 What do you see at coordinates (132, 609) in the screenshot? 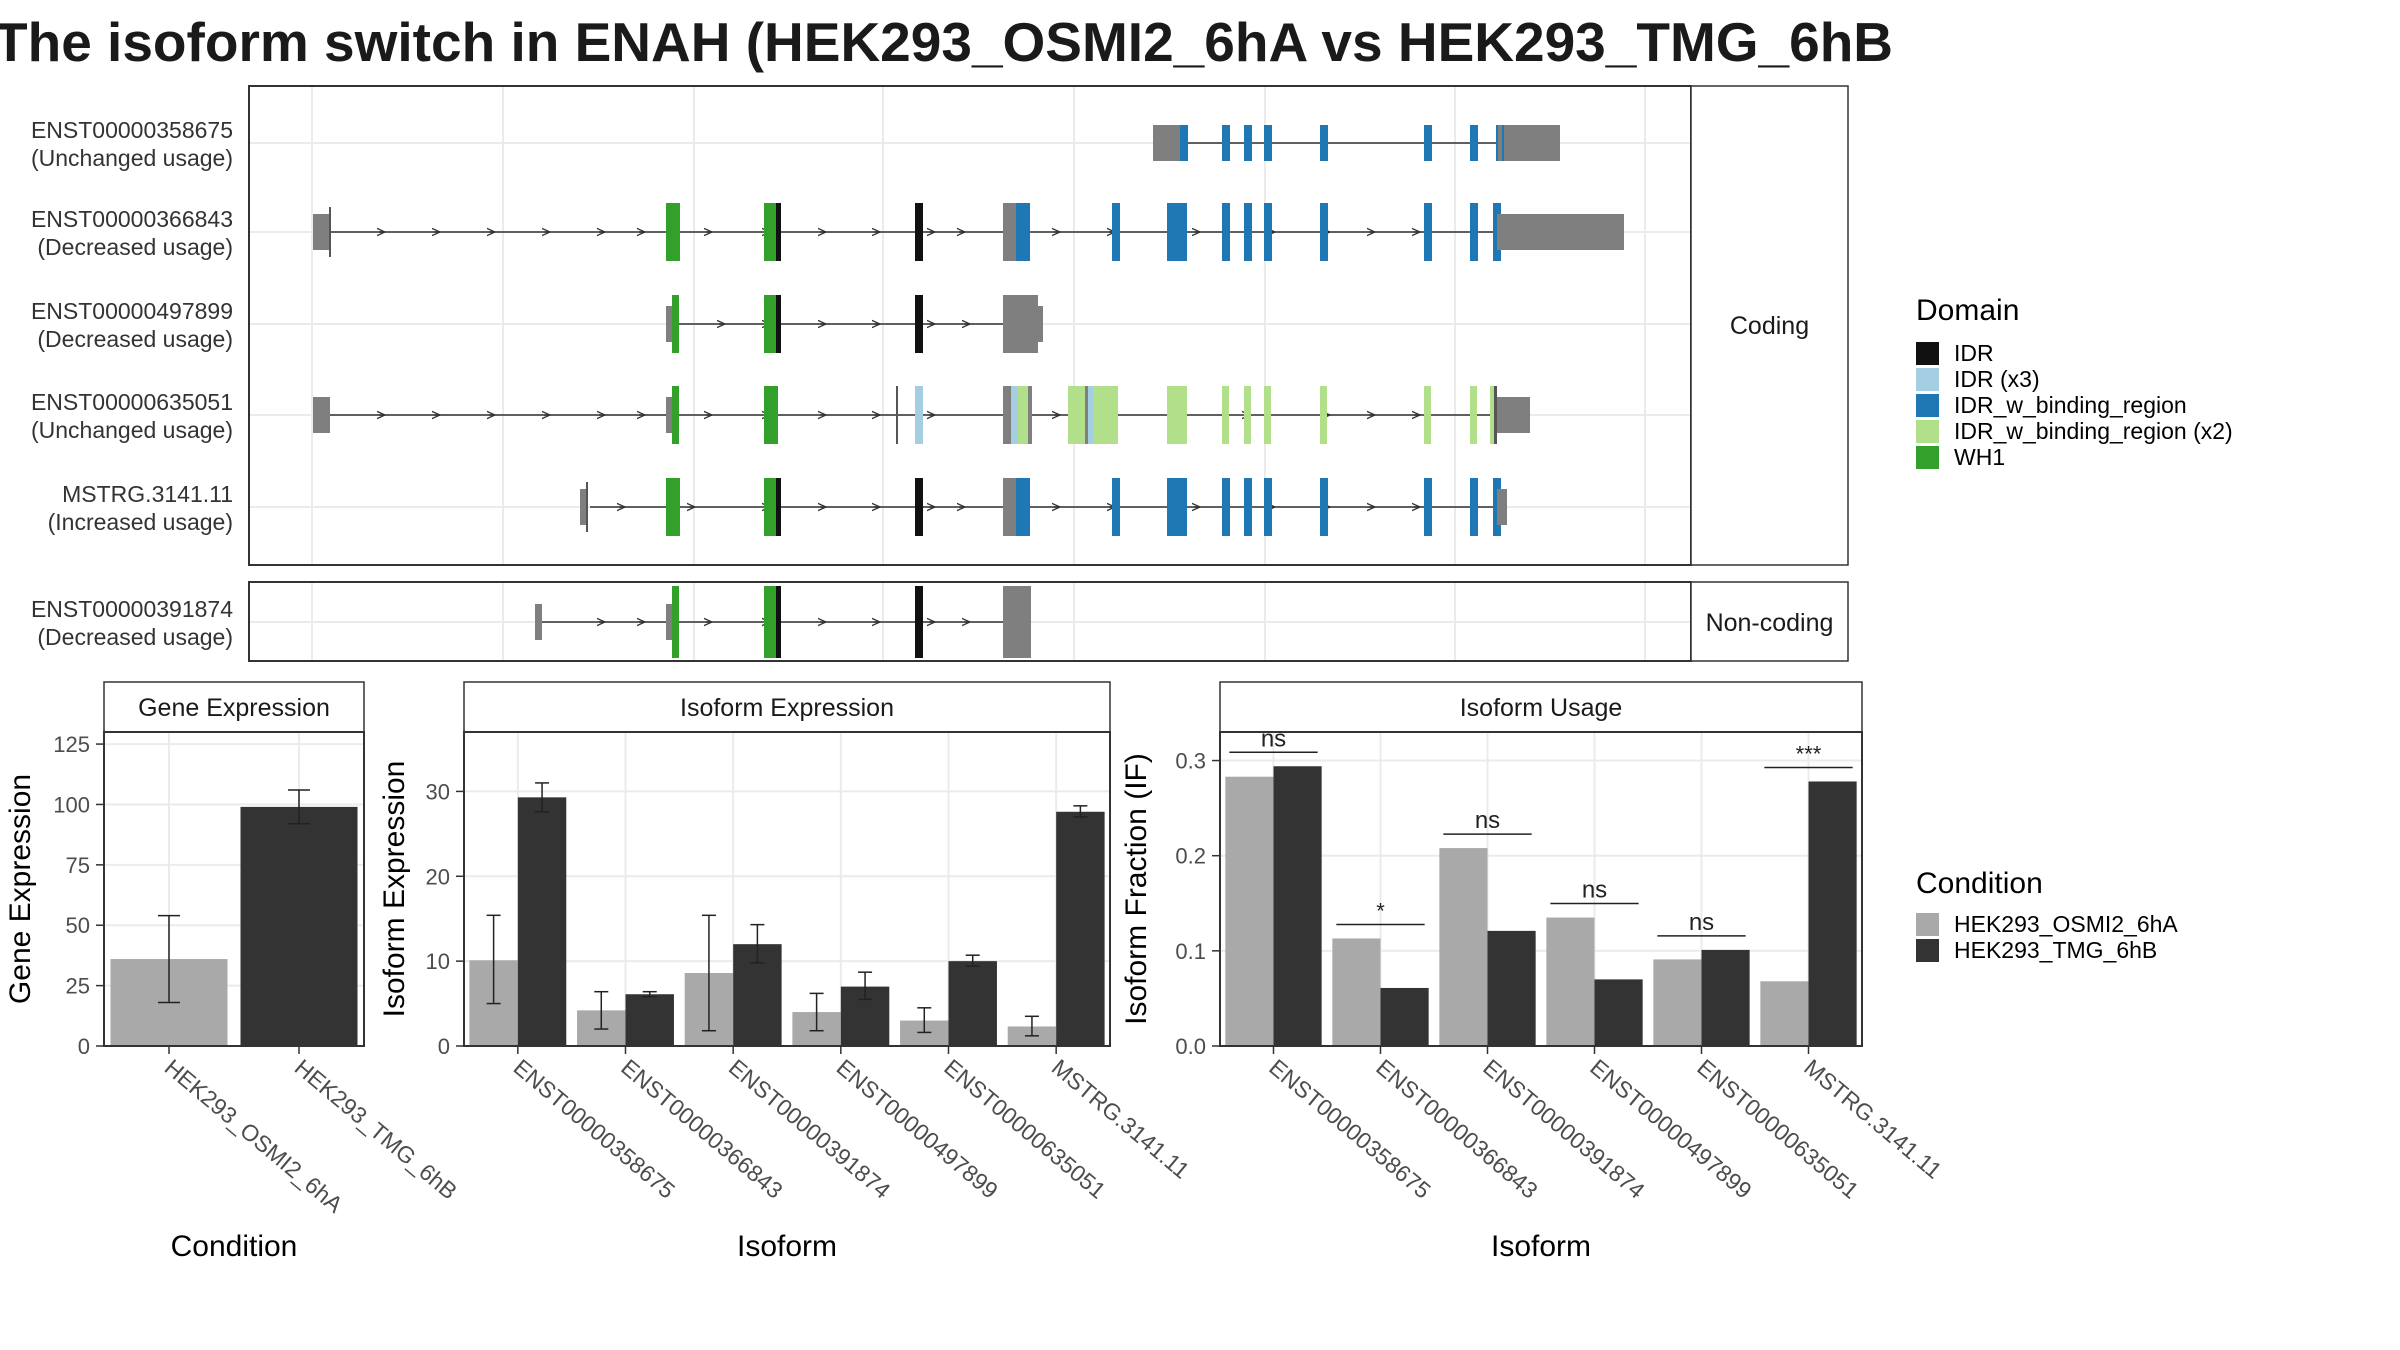
I see `transcript-id-label: ENST00000391874` at bounding box center [132, 609].